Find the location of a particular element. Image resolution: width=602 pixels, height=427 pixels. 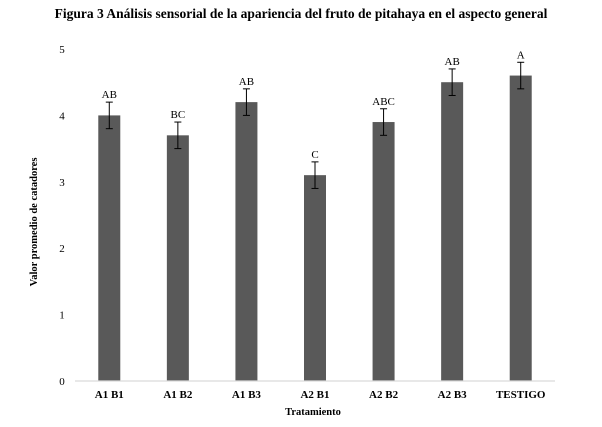

y-tick-label: 0 is located at coordinates (62, 382).